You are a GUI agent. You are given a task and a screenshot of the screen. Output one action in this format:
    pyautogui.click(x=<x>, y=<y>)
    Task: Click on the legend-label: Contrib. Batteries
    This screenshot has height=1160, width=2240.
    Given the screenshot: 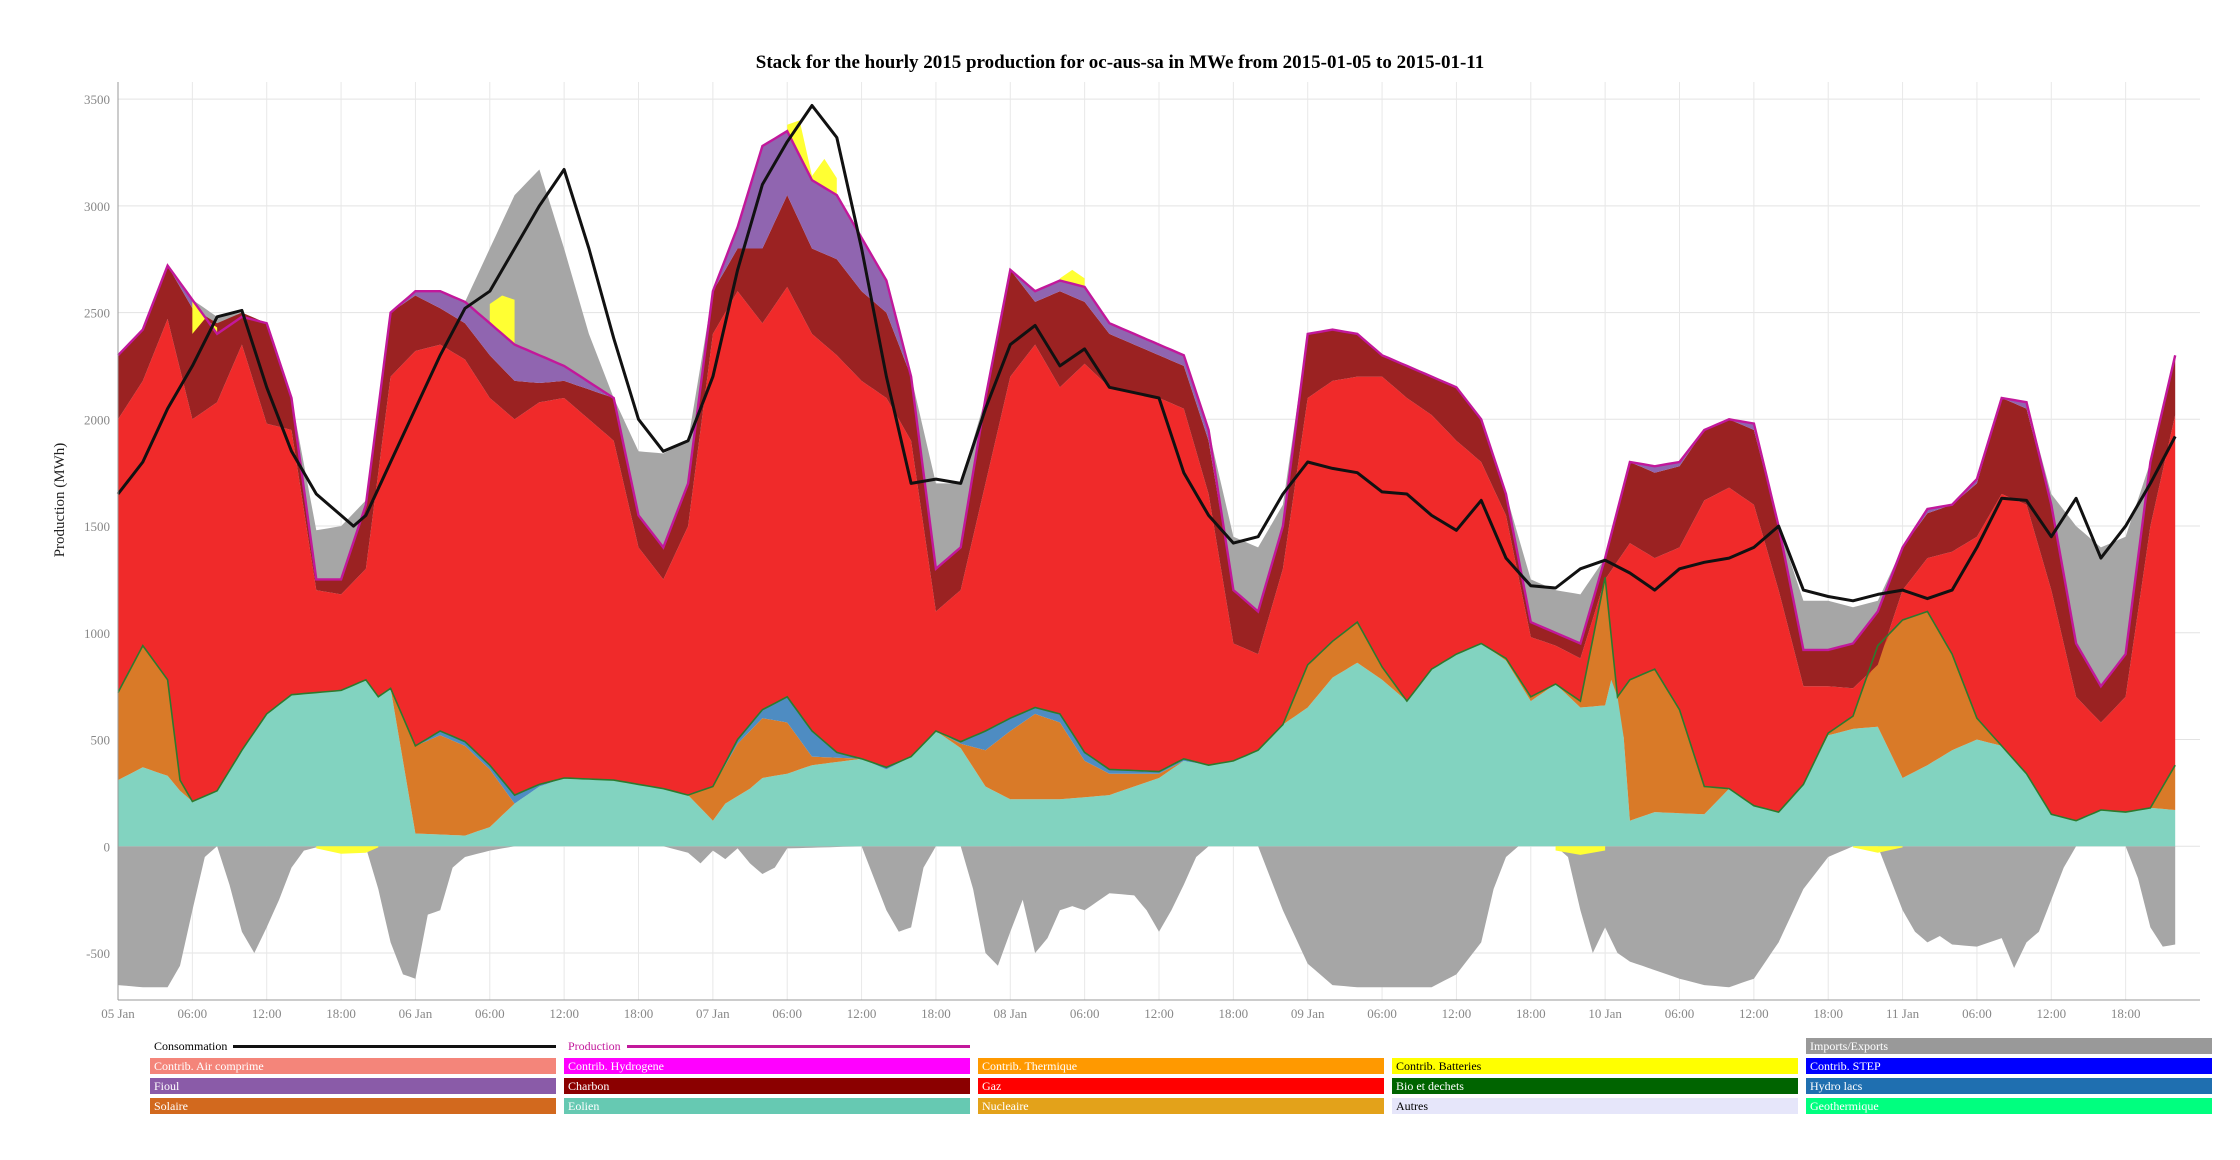 What is the action you would take?
    pyautogui.click(x=1439, y=1066)
    